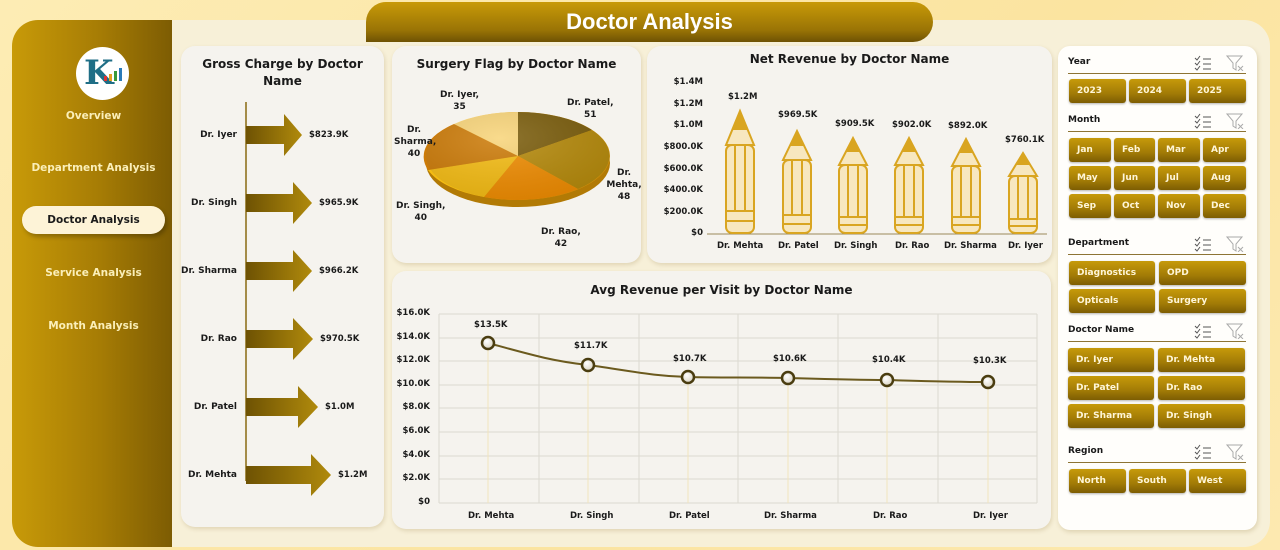 This screenshot has height=550, width=1280. Describe the element at coordinates (93, 168) in the screenshot. I see `nav-department-analysis: Department Analysis` at that location.